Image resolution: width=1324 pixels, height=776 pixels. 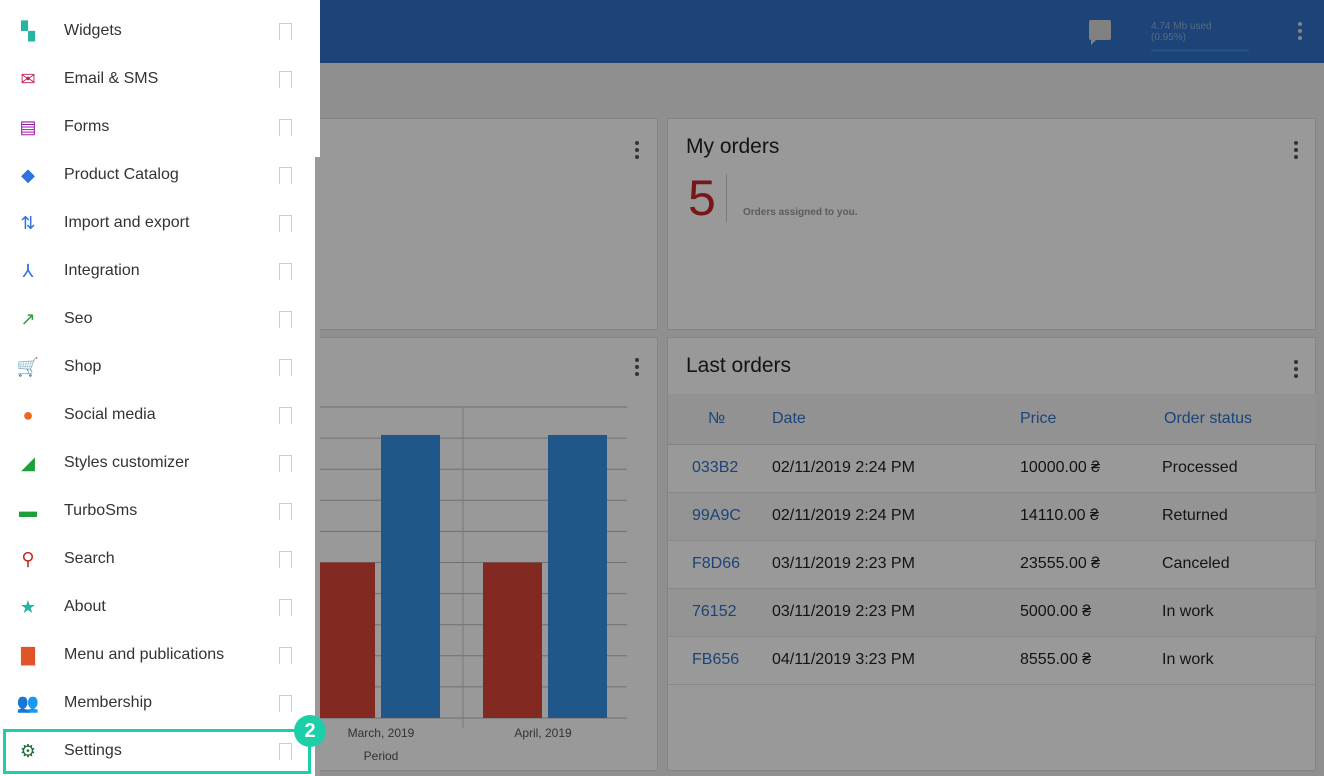 What do you see at coordinates (1181, 32) in the screenshot?
I see `storage-text: 4.74 Mb used (0.95%)` at bounding box center [1181, 32].